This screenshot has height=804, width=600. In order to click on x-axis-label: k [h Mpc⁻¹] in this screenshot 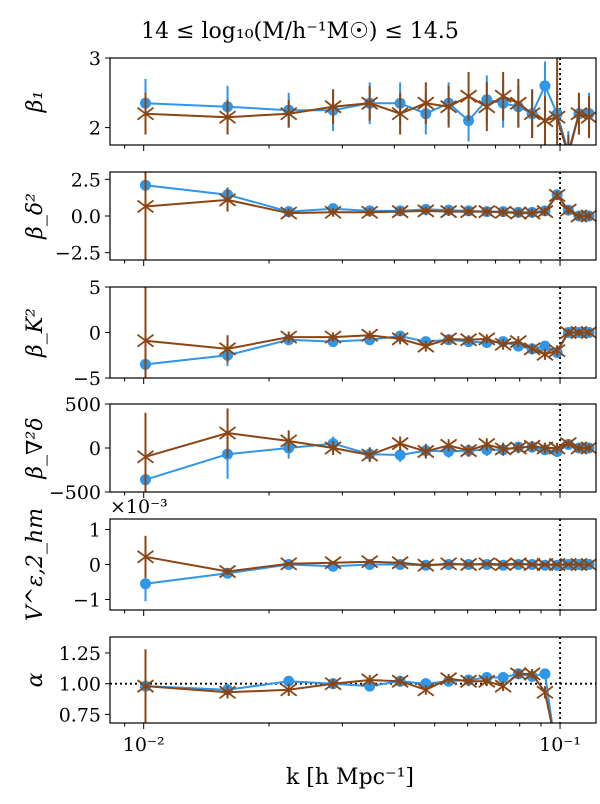, I will do `click(350, 777)`.